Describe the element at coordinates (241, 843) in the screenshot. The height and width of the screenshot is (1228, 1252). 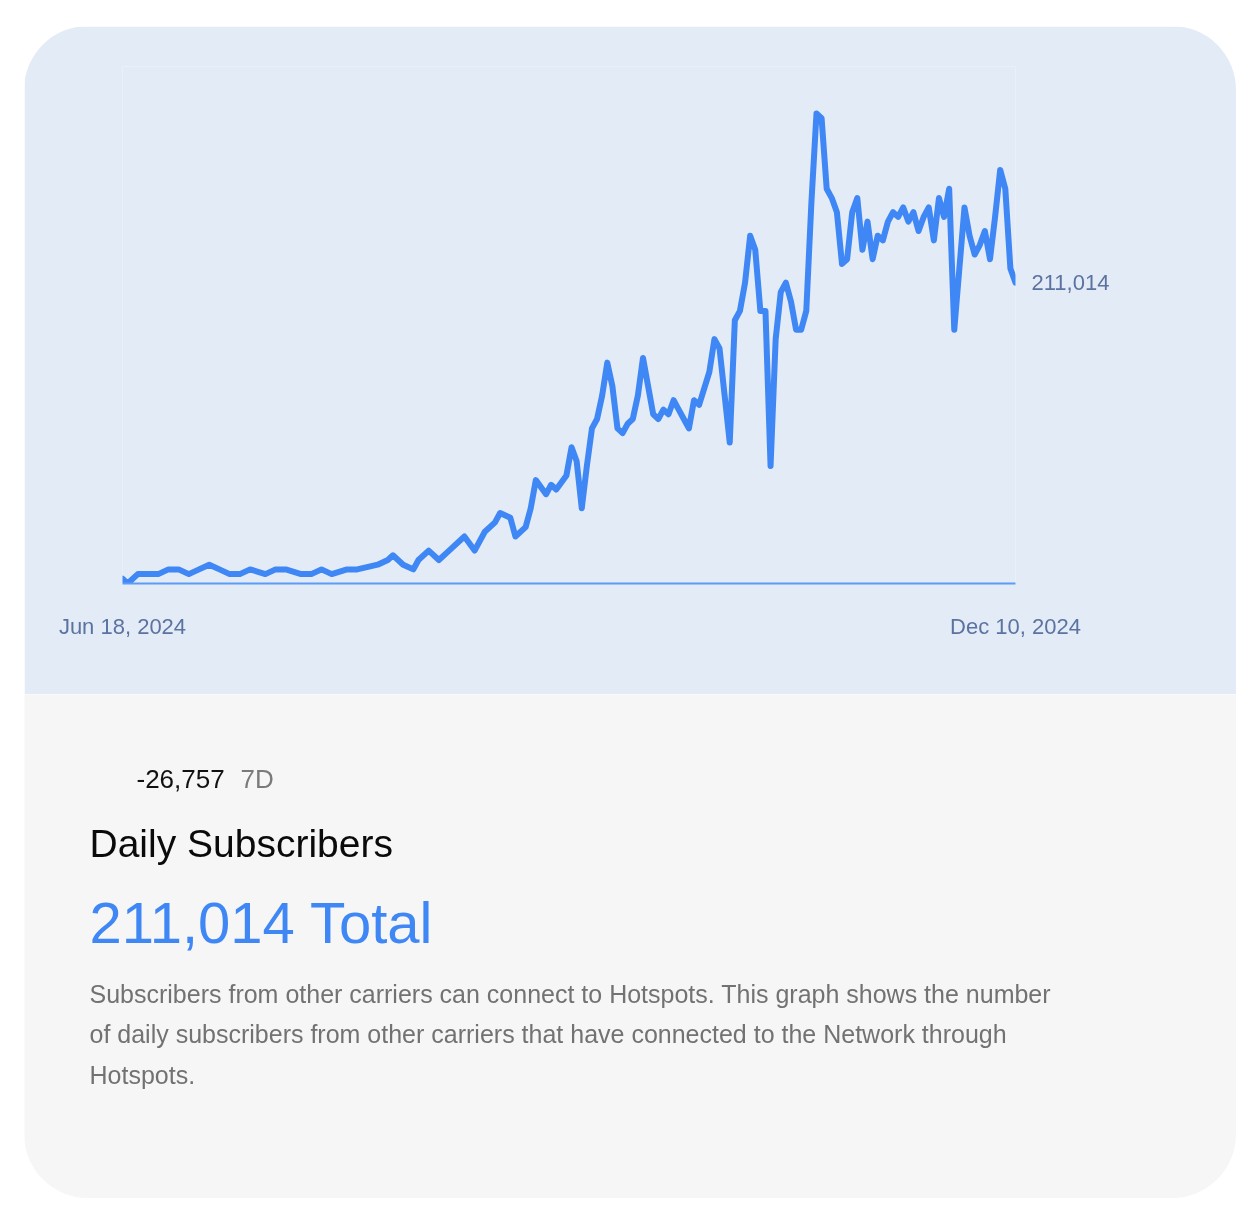
I see `text: Daily Subscribers` at that location.